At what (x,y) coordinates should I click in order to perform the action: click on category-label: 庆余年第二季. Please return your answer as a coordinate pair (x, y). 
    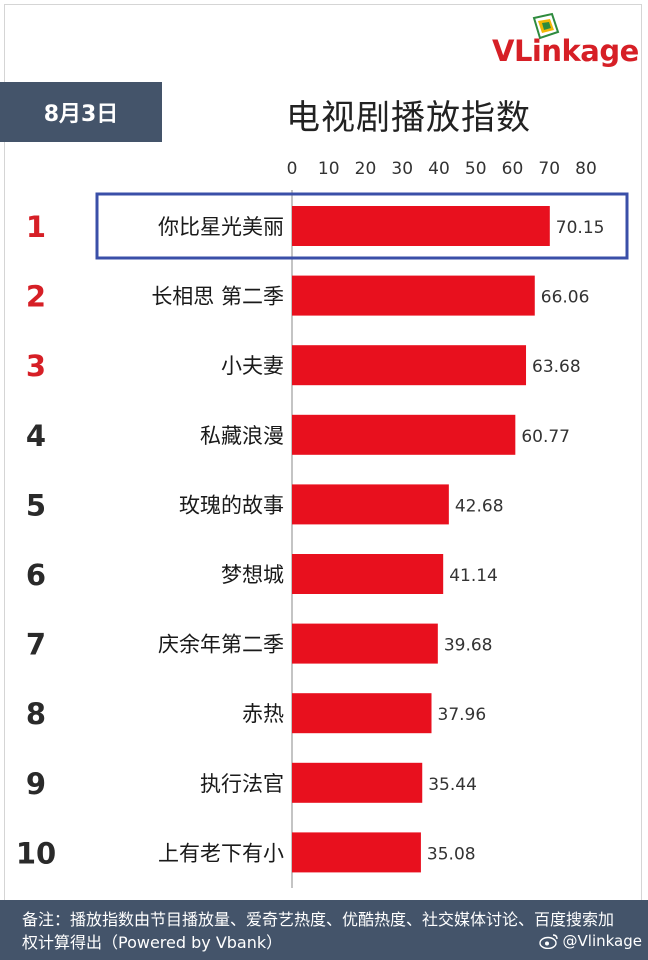
    Looking at the image, I should click on (221, 645).